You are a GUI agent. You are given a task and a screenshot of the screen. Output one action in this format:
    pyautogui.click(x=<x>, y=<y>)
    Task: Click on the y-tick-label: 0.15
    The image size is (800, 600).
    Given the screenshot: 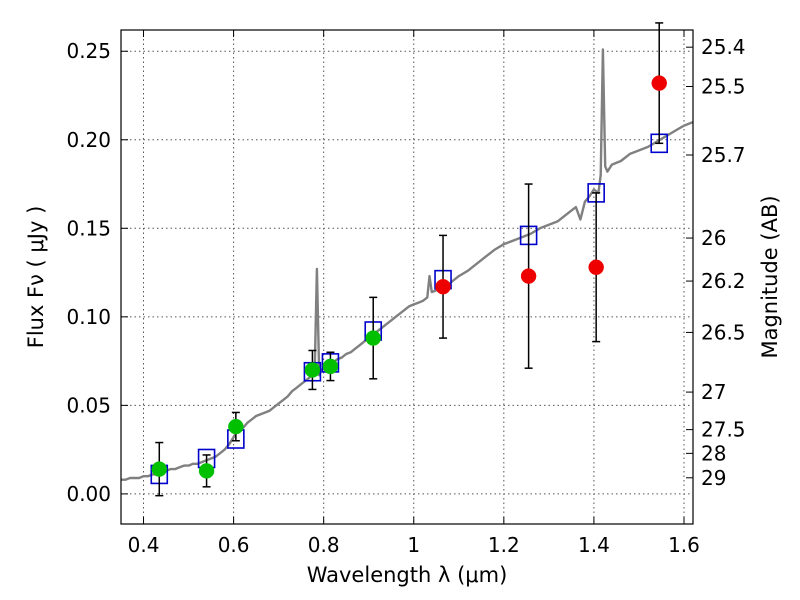 What is the action you would take?
    pyautogui.click(x=88, y=228)
    